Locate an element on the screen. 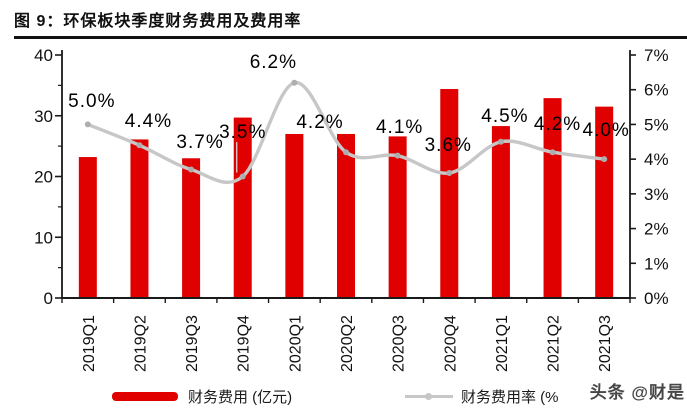 This screenshot has width=687, height=416. bar-2020Q3 is located at coordinates (397, 217).